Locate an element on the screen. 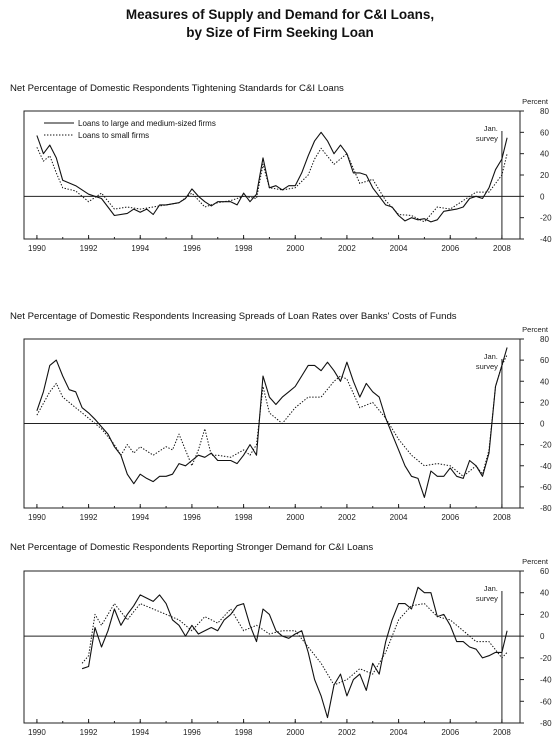 The image size is (560, 744). legend-label: Loans to small firms is located at coordinates (113, 135).